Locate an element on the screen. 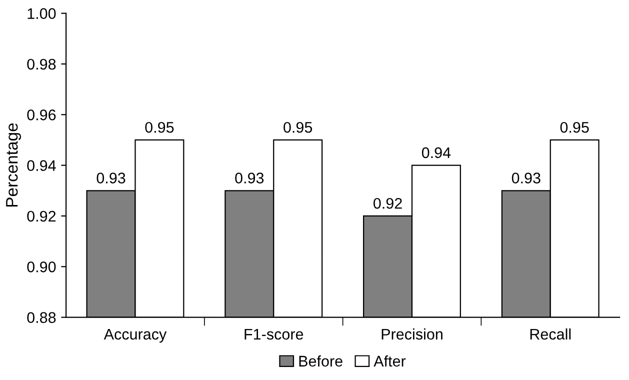  legend-label: Before is located at coordinates (320, 361).